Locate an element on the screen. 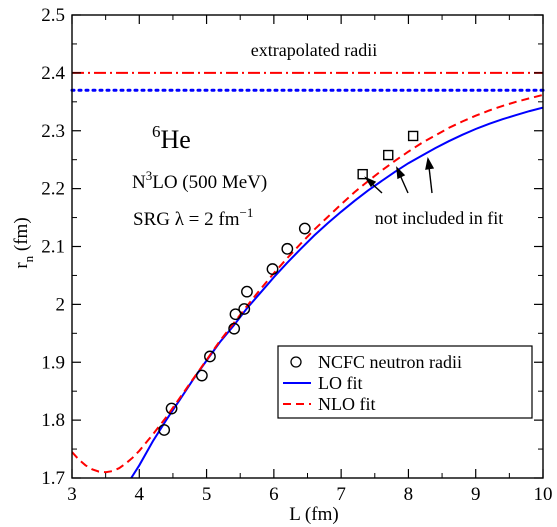 This screenshot has width=557, height=527. svg-text: rn (fm) is located at coordinates (23, 242).